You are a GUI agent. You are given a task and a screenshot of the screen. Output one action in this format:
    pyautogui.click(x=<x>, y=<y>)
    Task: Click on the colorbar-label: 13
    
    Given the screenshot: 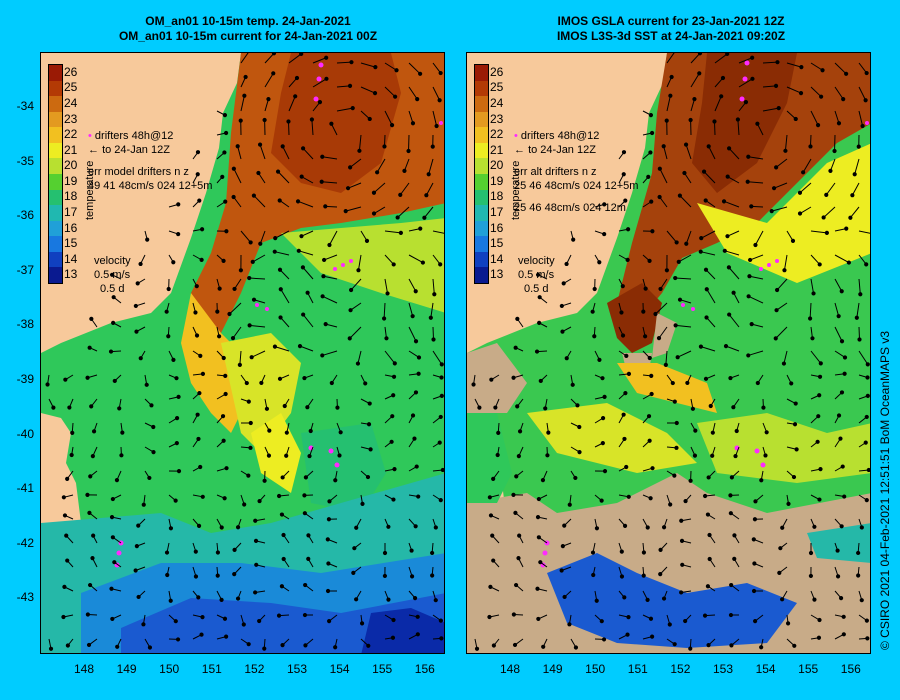 What is the action you would take?
    pyautogui.click(x=497, y=274)
    